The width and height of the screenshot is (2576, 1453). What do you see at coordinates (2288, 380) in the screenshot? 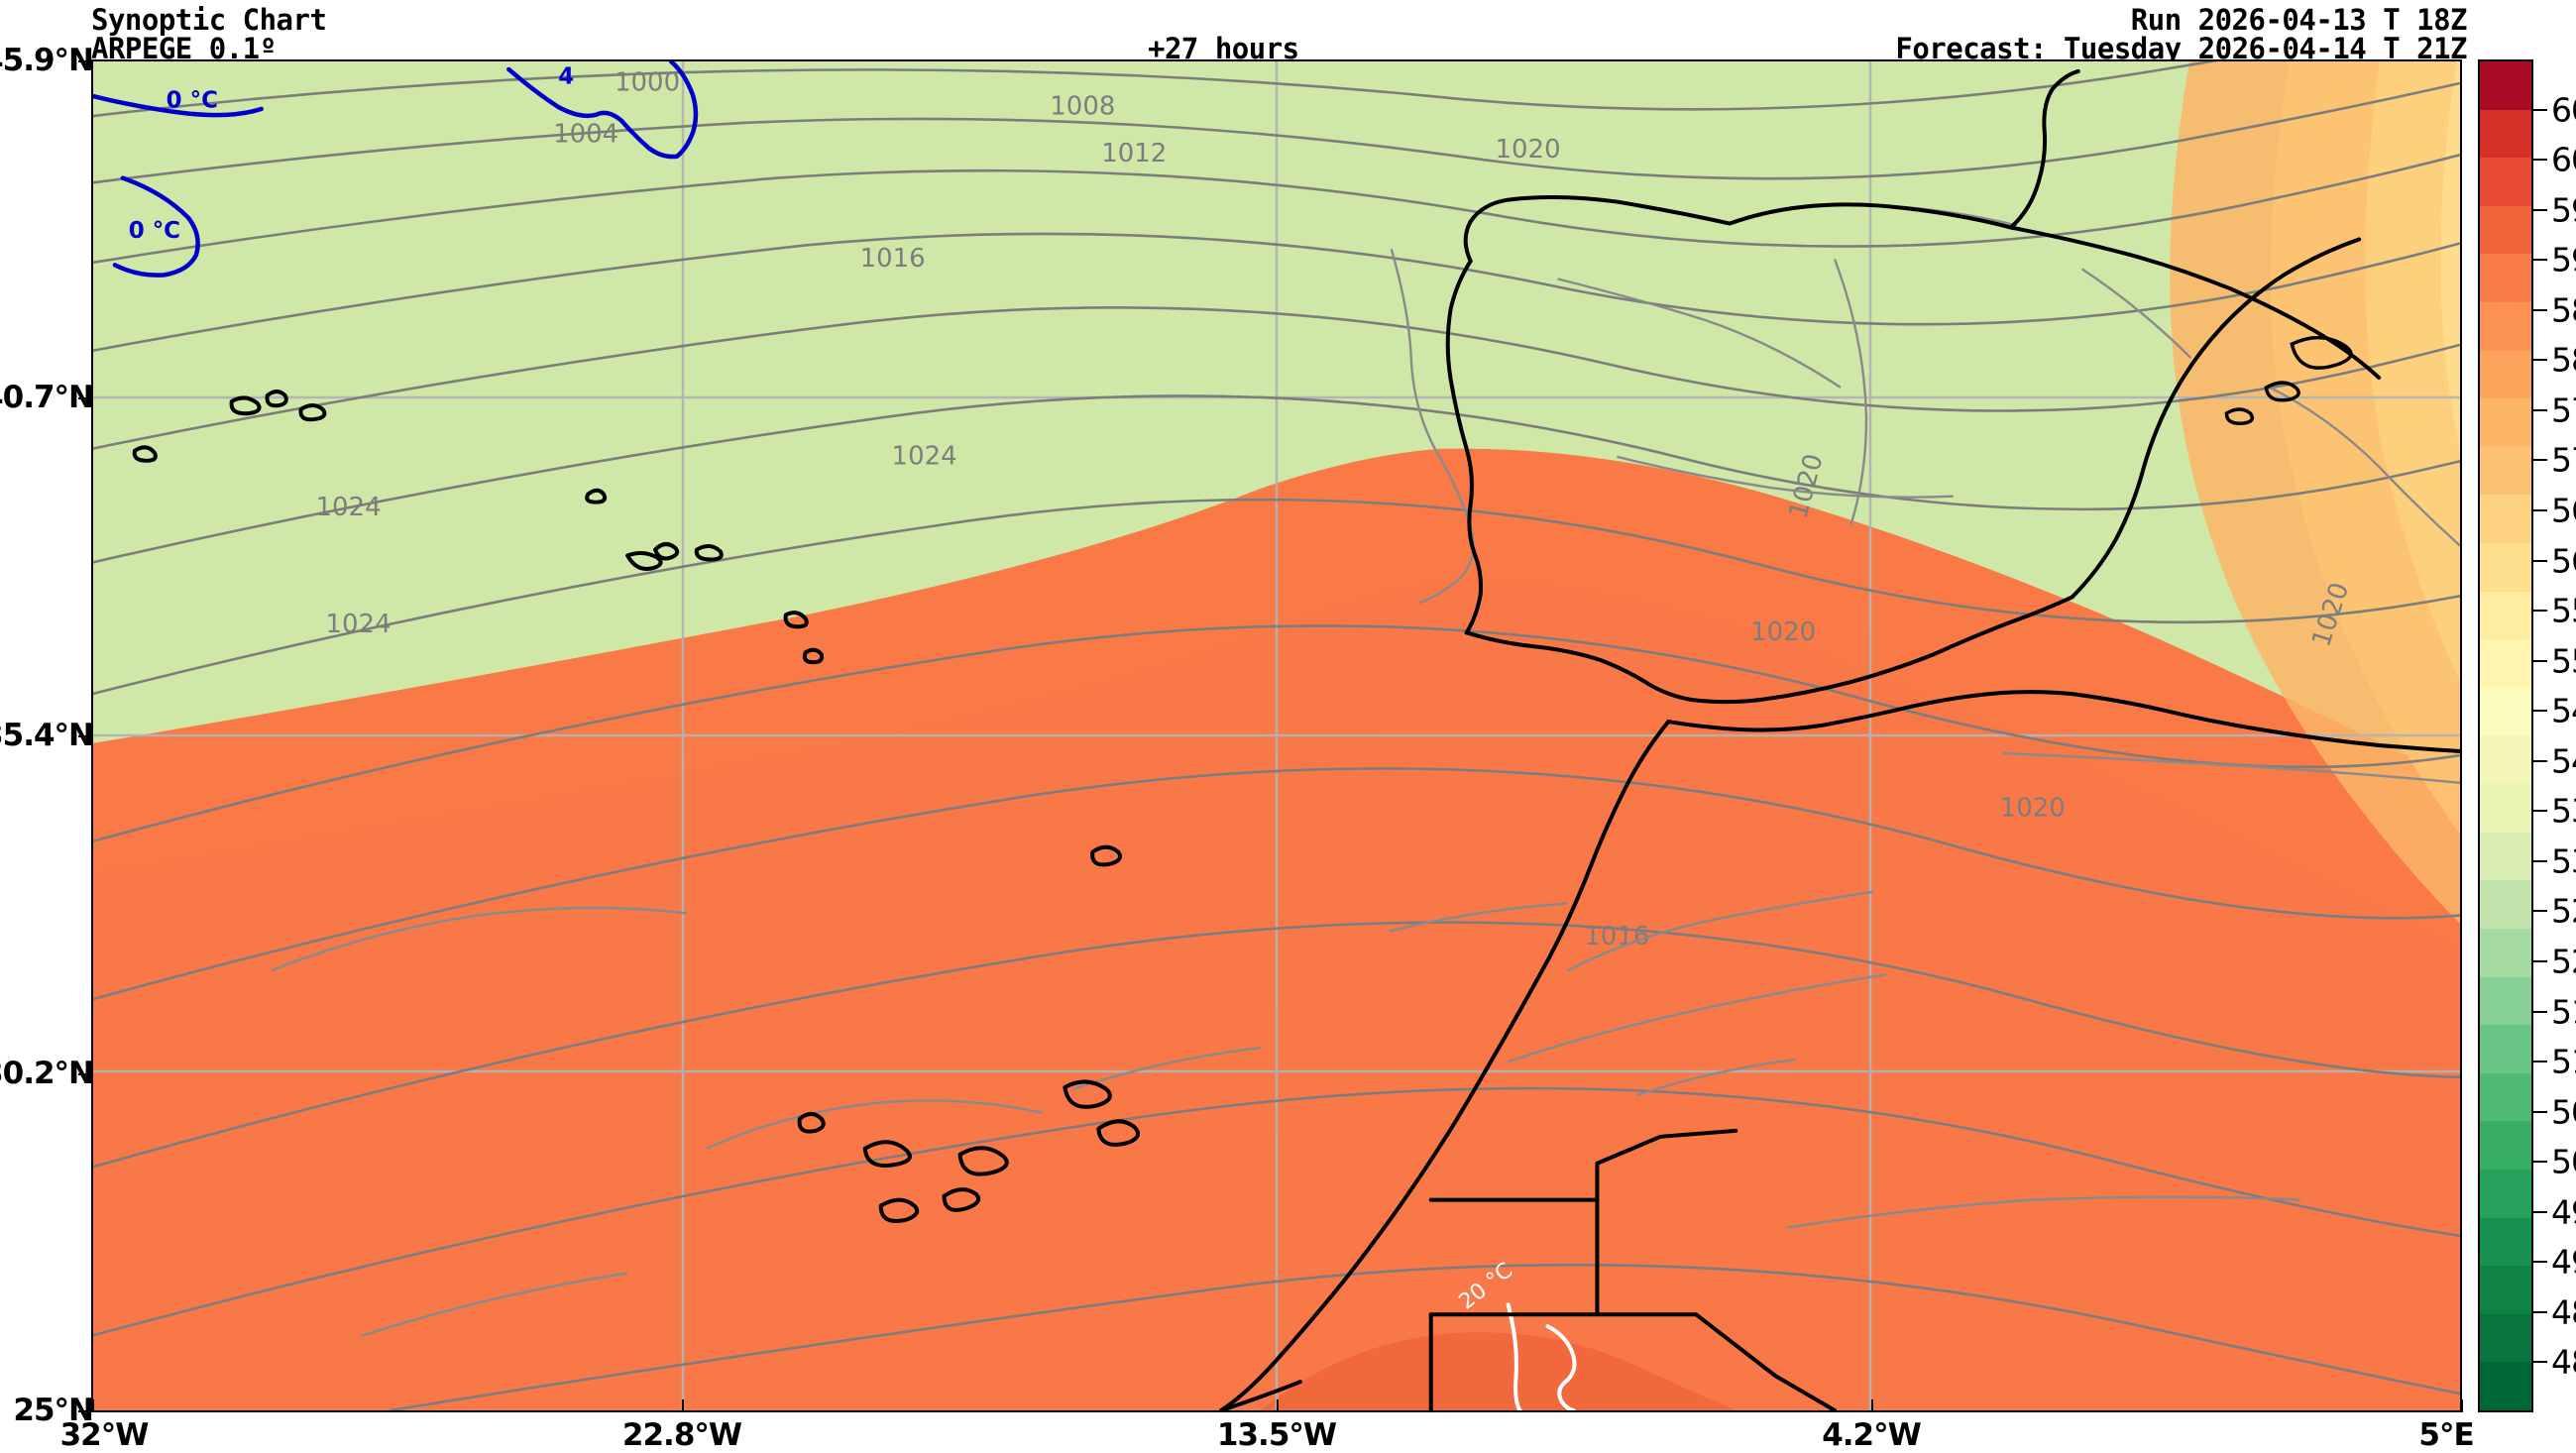
I see `balearic-islands` at bounding box center [2288, 380].